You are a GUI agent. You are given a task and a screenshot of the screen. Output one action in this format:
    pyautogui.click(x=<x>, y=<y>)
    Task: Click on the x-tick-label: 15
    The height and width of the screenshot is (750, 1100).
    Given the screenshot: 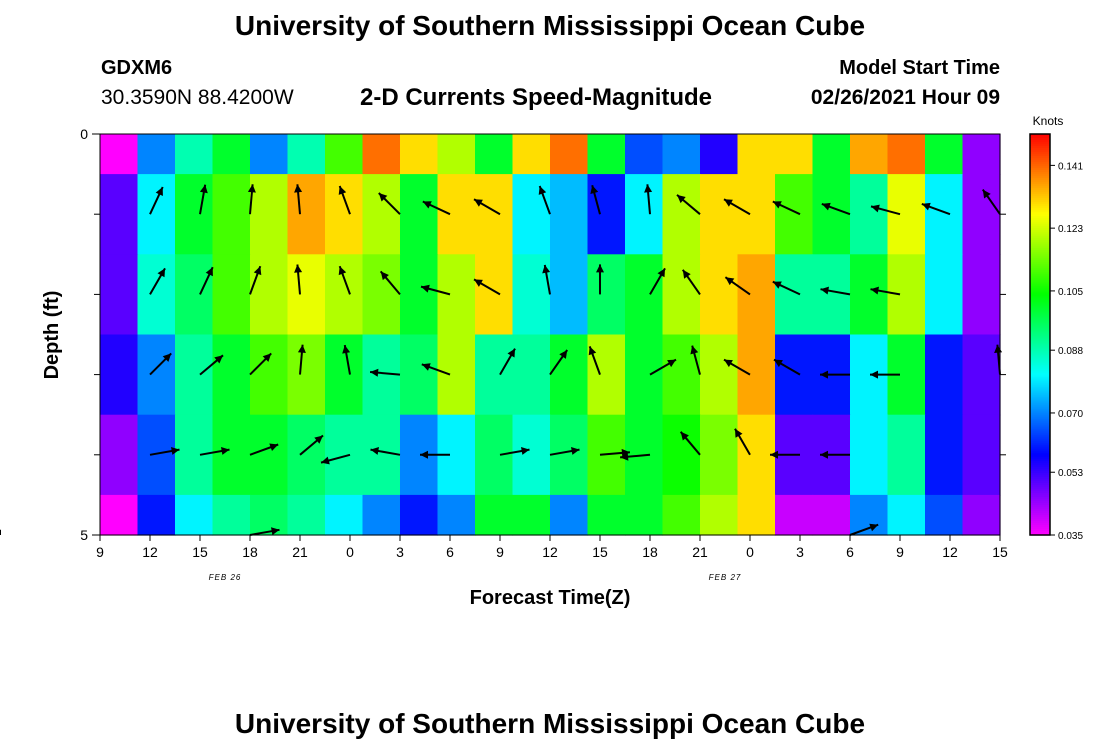 What is the action you would take?
    pyautogui.click(x=1000, y=552)
    